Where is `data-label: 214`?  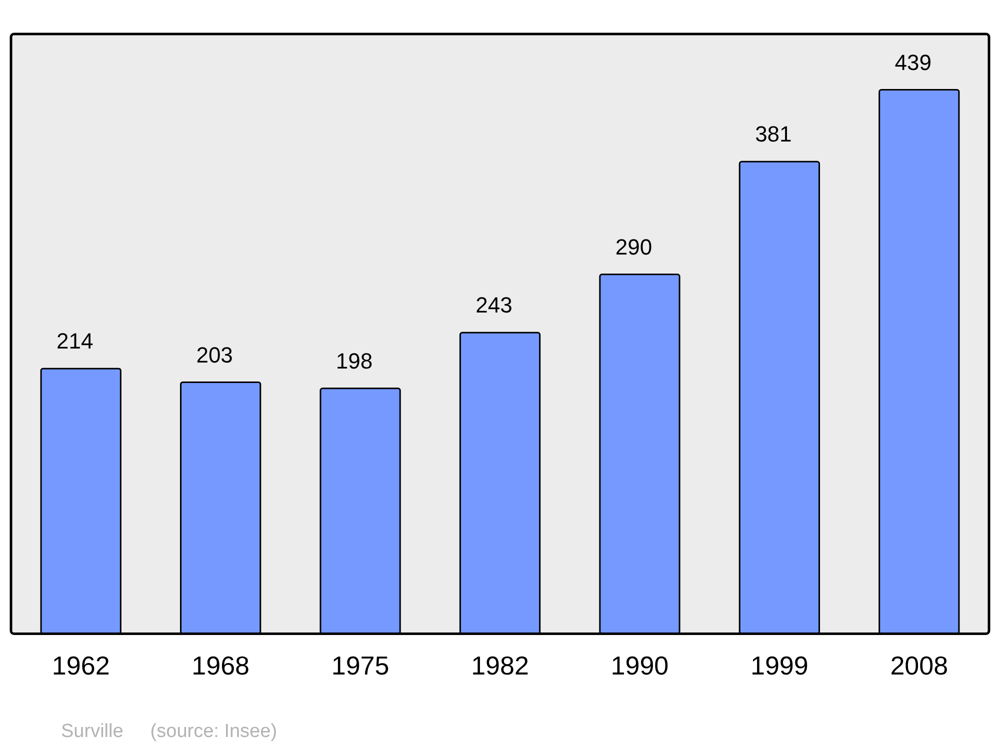 data-label: 214 is located at coordinates (75, 341).